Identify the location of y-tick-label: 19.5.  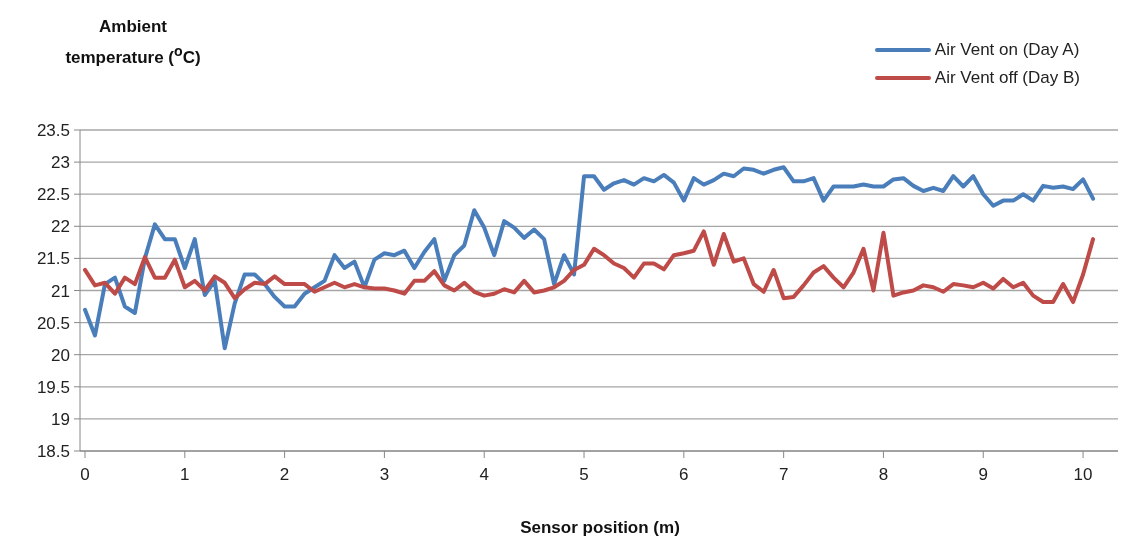
(53, 387).